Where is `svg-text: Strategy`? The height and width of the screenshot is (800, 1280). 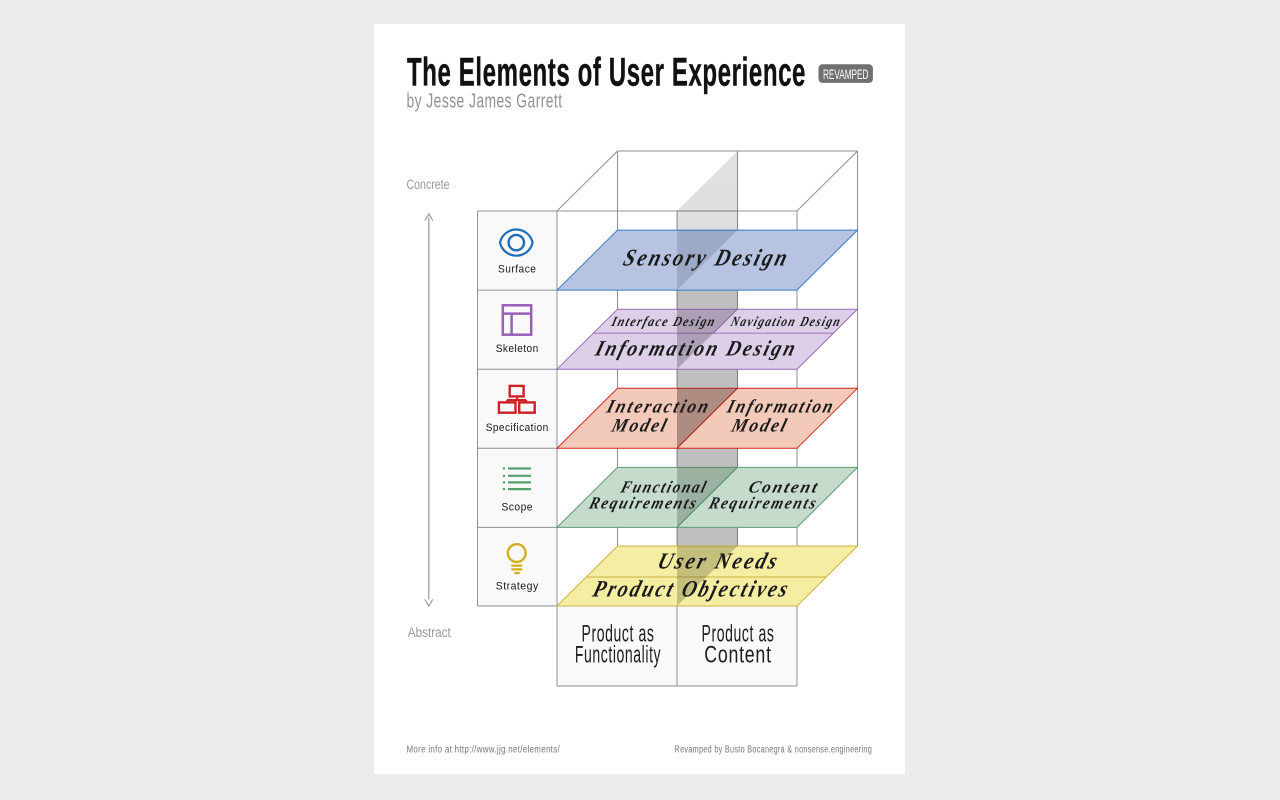 svg-text: Strategy is located at coordinates (517, 586).